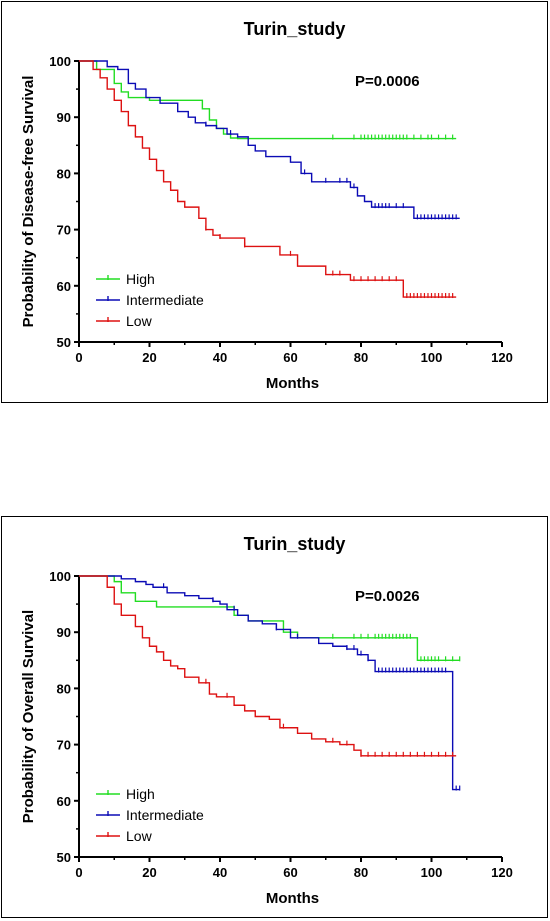 The height and width of the screenshot is (921, 550). What do you see at coordinates (268, 666) in the screenshot?
I see `survival-curve-low` at bounding box center [268, 666].